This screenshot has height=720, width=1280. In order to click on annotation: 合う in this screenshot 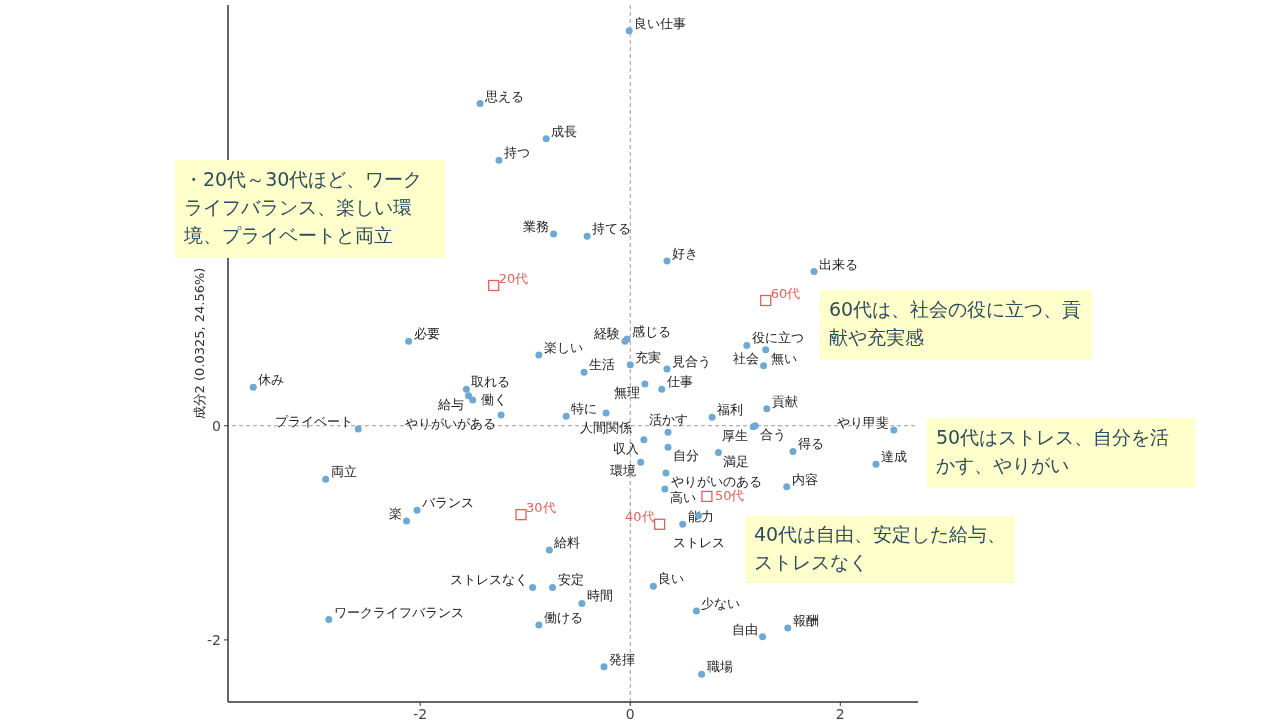, I will do `click(773, 434)`.